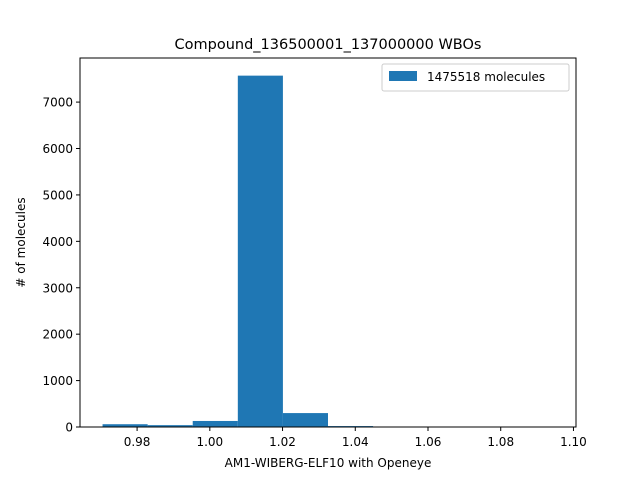 Image resolution: width=640 pixels, height=484 pixels. I want to click on y-tick-label: 0, so click(69, 428).